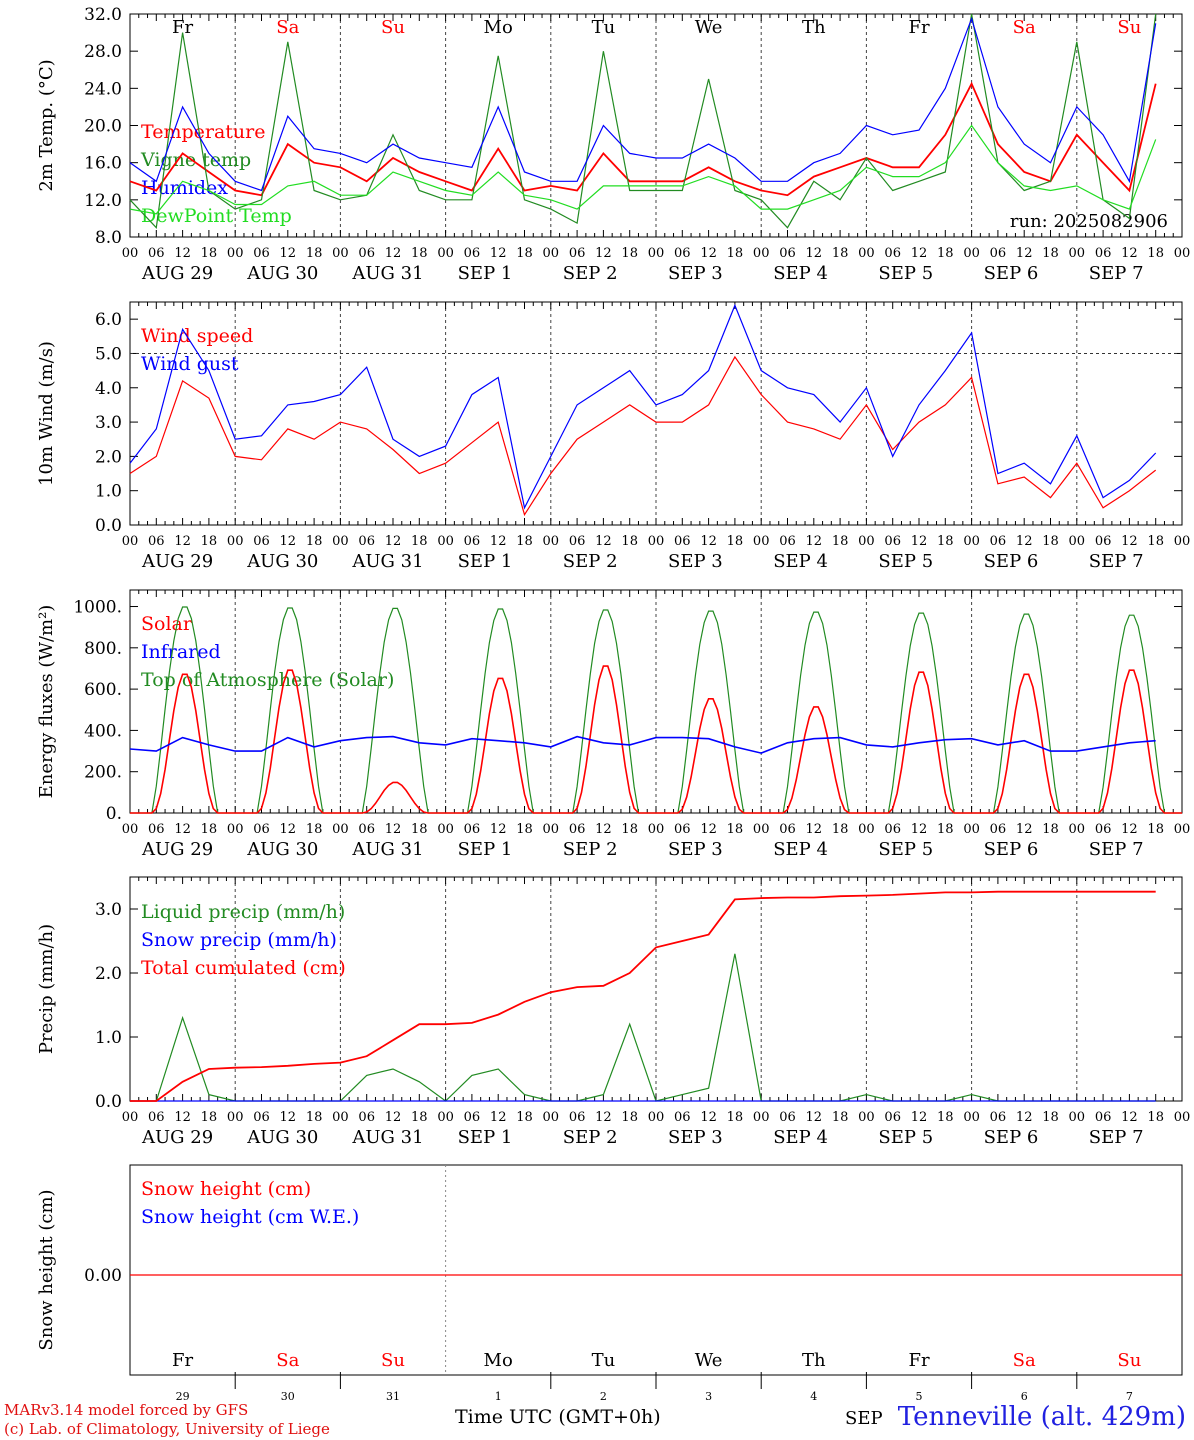 The height and width of the screenshot is (1440, 1194). I want to click on date-label: SEP 5, so click(905, 849).